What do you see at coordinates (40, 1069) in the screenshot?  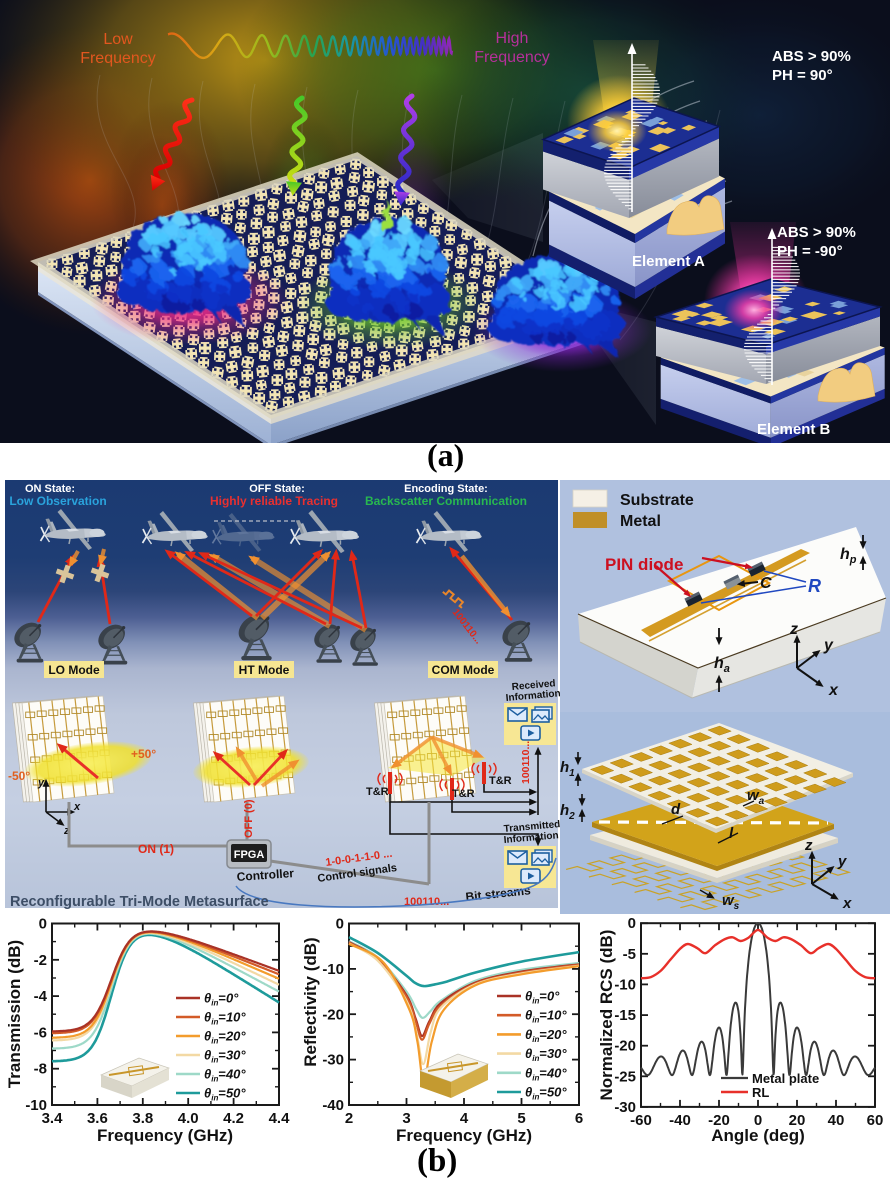 I see `svg-text: -8` at bounding box center [40, 1069].